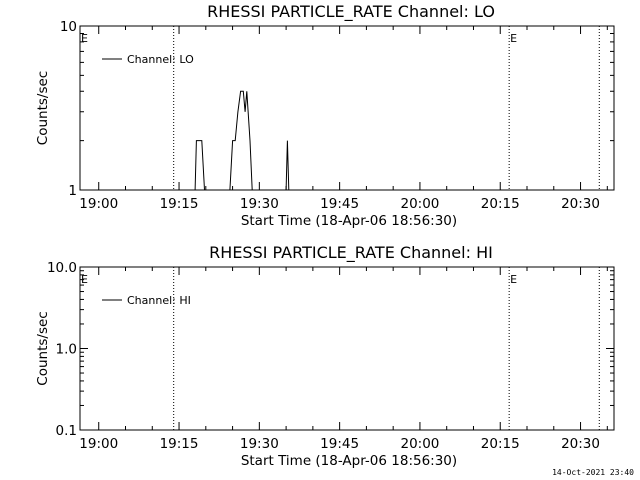 The image size is (640, 480). I want to click on panel2-marker-label: E, so click(513, 279).